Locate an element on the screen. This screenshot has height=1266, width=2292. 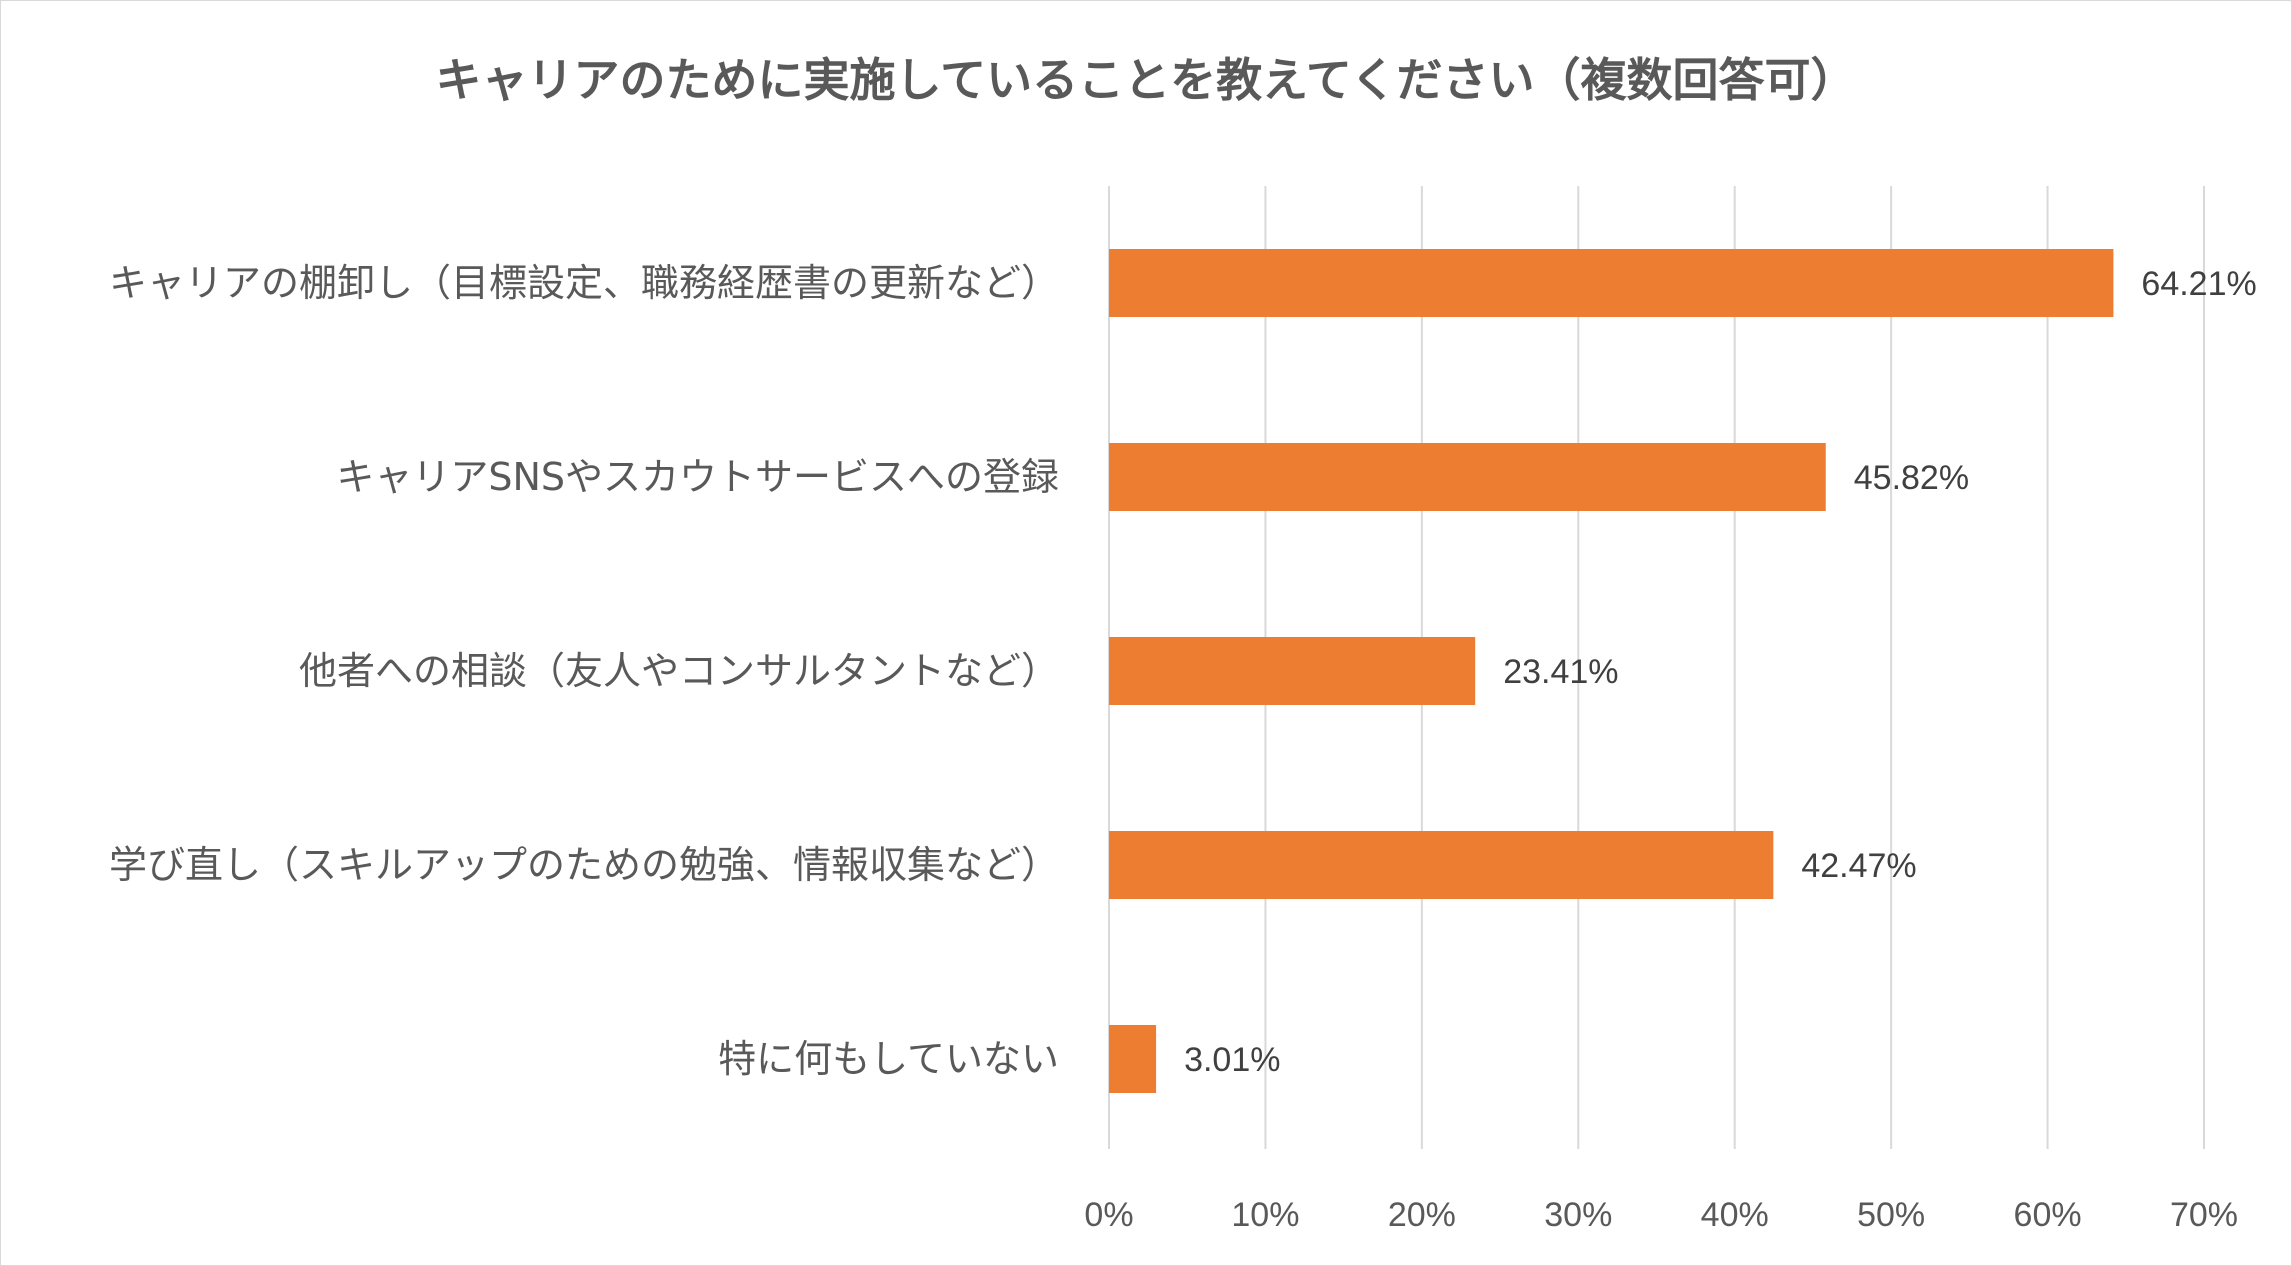
data-label: 64.21% is located at coordinates (2198, 284).